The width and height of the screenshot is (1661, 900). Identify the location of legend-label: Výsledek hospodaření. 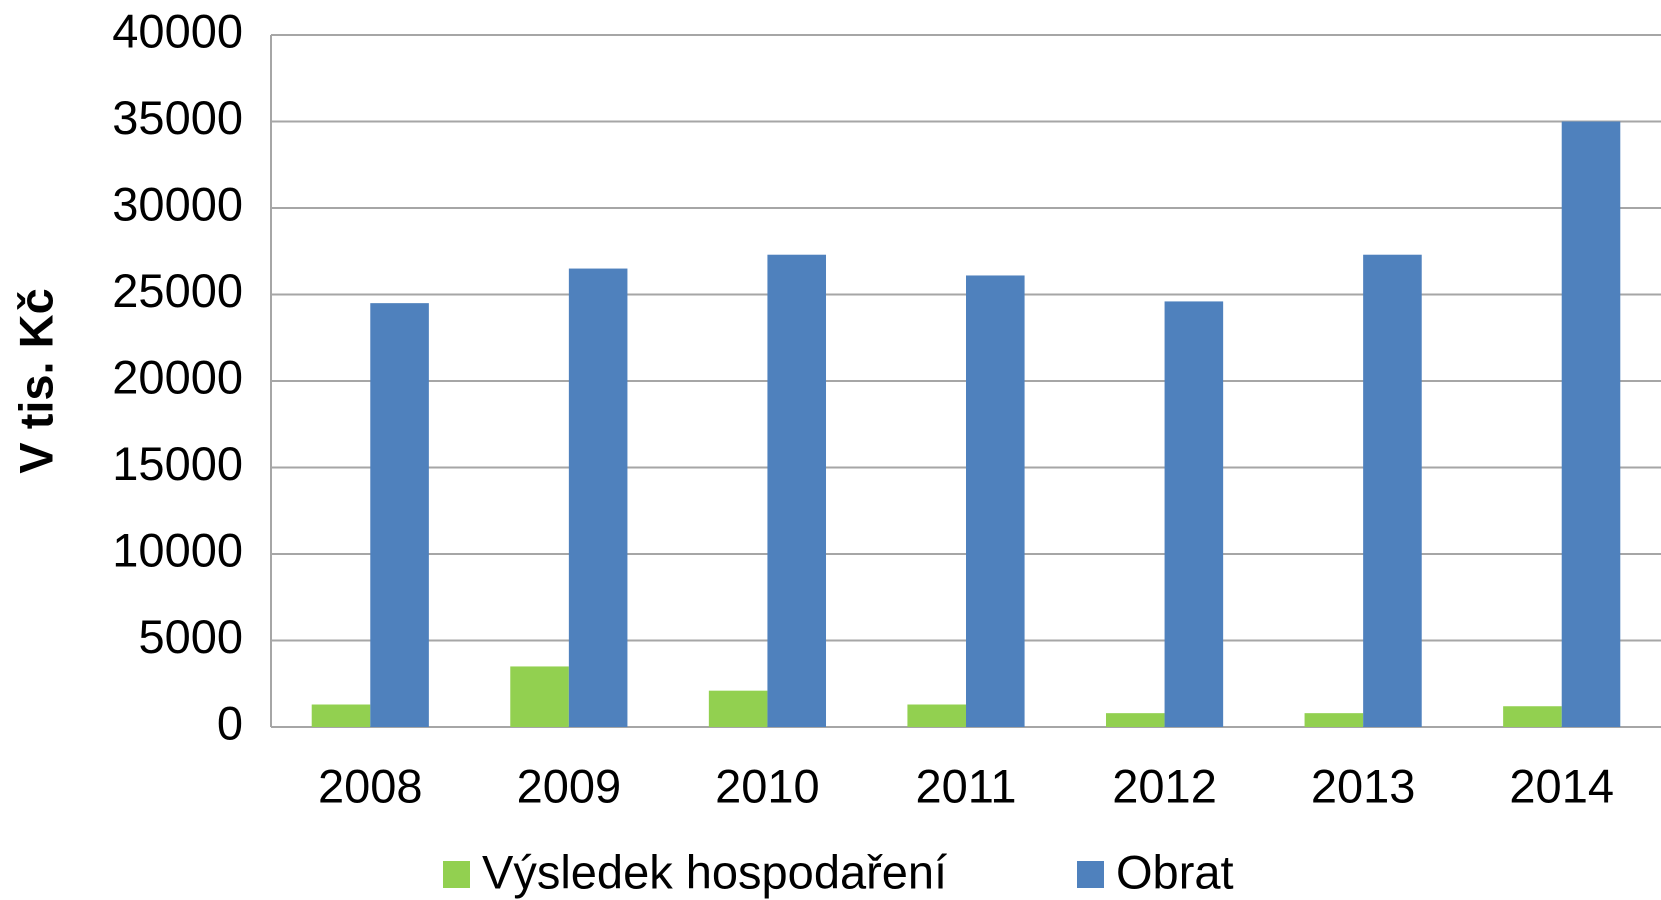
(714, 871).